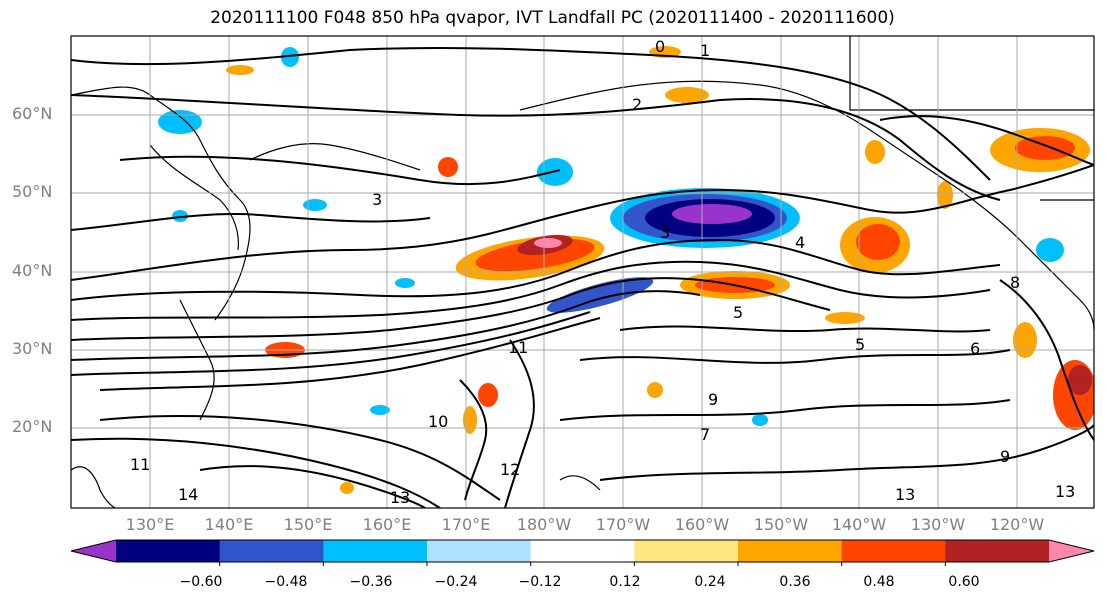 The height and width of the screenshot is (601, 1105). Describe the element at coordinates (32, 348) in the screenshot. I see `lat-label: 30°N` at that location.